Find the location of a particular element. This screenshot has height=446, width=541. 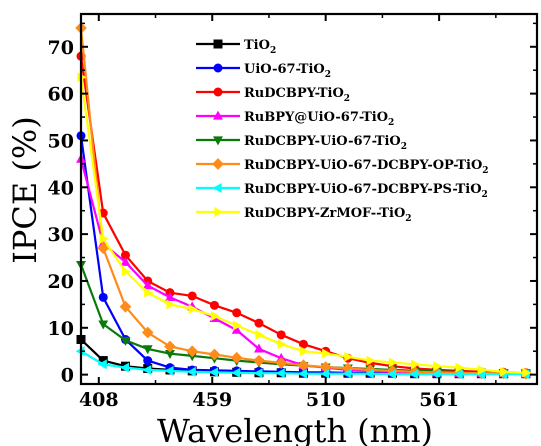

legend-label: RuDCBPY-TiO2 is located at coordinates (297, 95).